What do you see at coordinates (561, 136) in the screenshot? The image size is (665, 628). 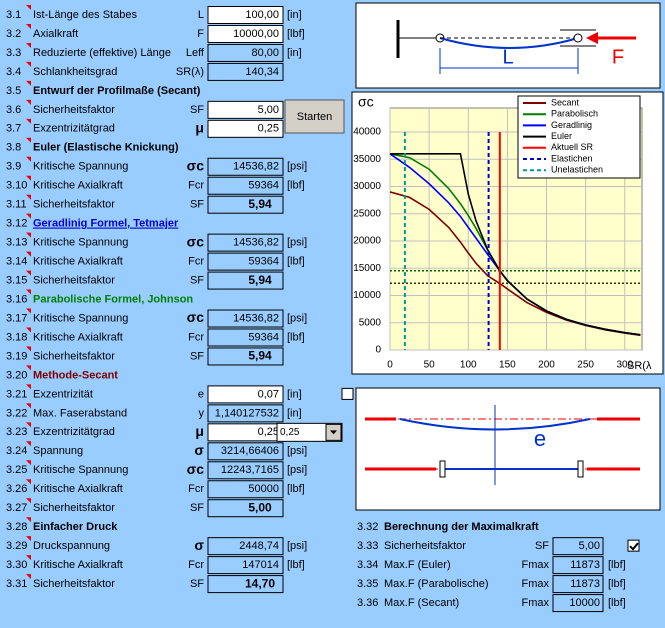 I see `legend-label: Euler` at bounding box center [561, 136].